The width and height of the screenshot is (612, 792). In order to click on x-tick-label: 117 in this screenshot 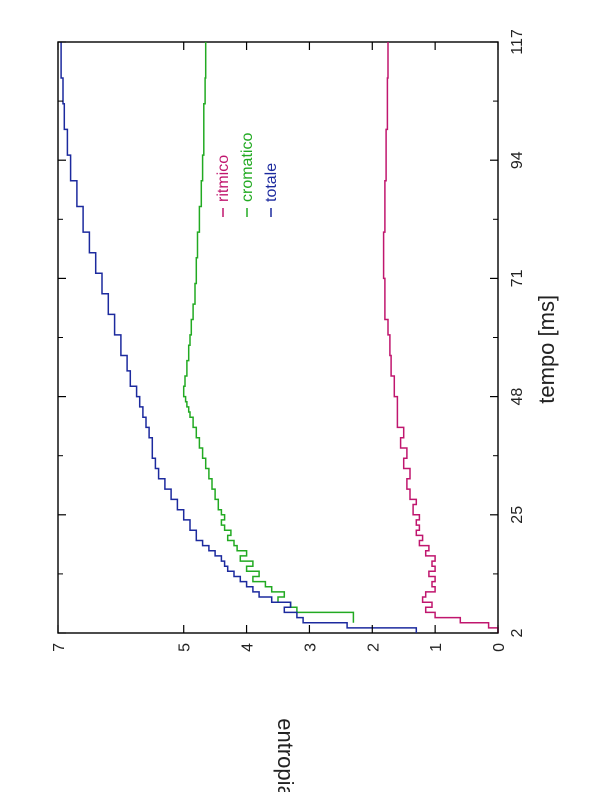, I will do `click(517, 42)`.